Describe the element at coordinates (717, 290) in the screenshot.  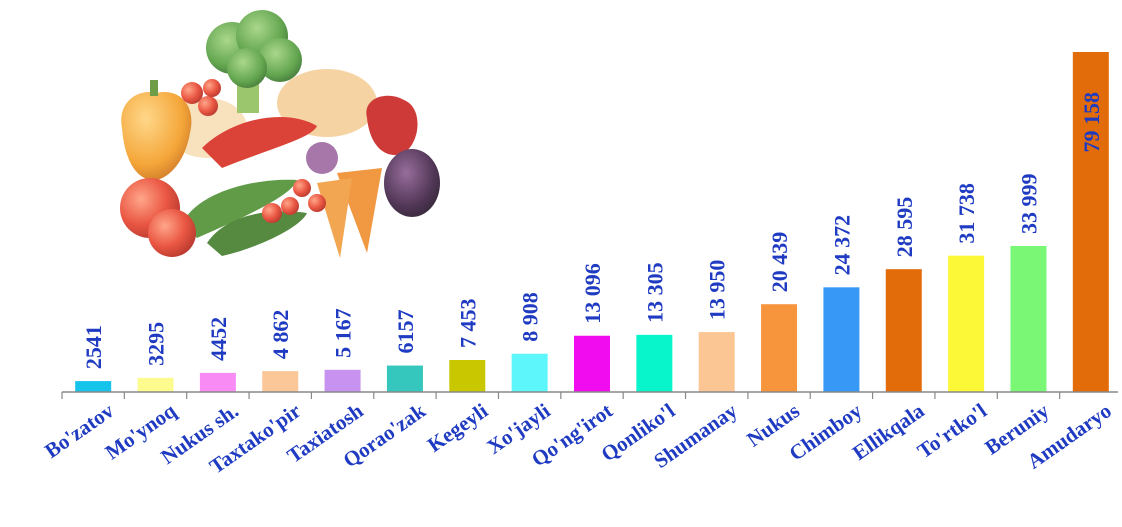
I see `value-label-10: 13 950` at that location.